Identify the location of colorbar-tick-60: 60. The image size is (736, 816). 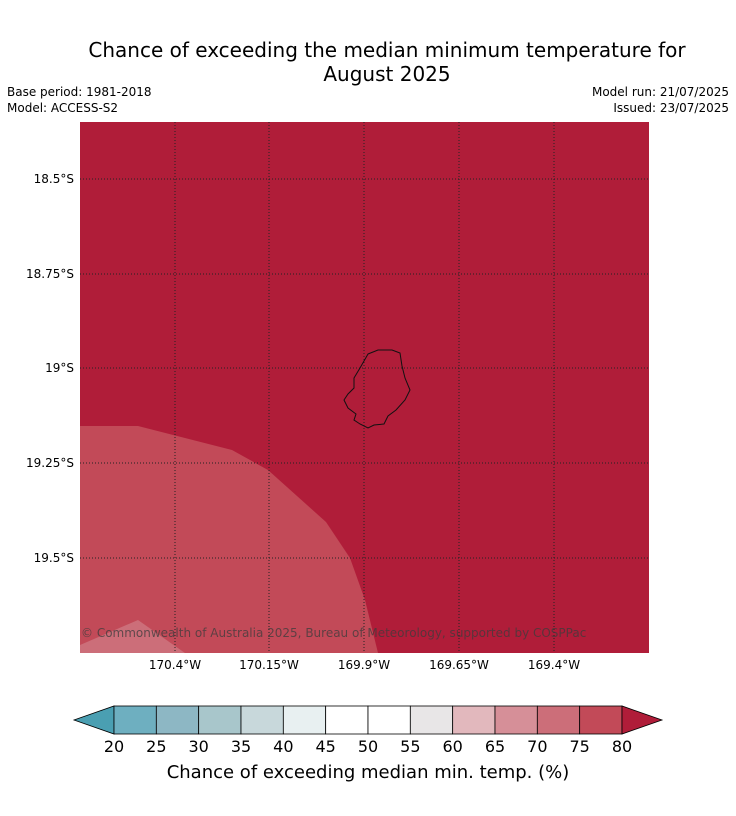
(452, 746).